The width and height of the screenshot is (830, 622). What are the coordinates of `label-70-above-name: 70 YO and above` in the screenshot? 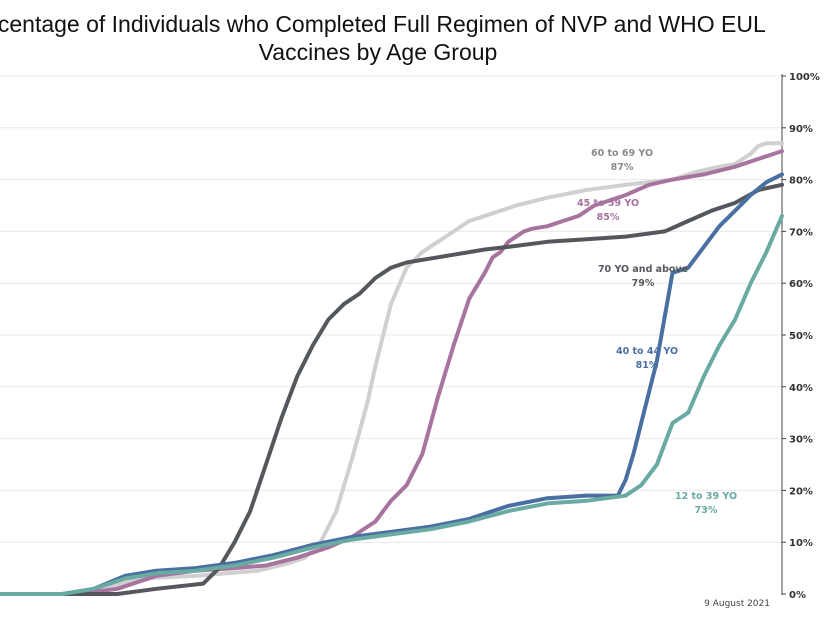 It's located at (643, 269).